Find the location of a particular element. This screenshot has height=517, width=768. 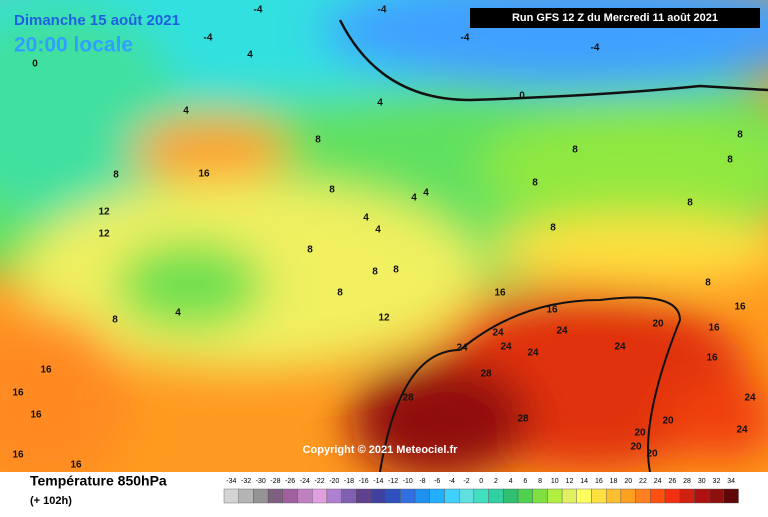

legend-tick-label: -10 is located at coordinates (408, 481).